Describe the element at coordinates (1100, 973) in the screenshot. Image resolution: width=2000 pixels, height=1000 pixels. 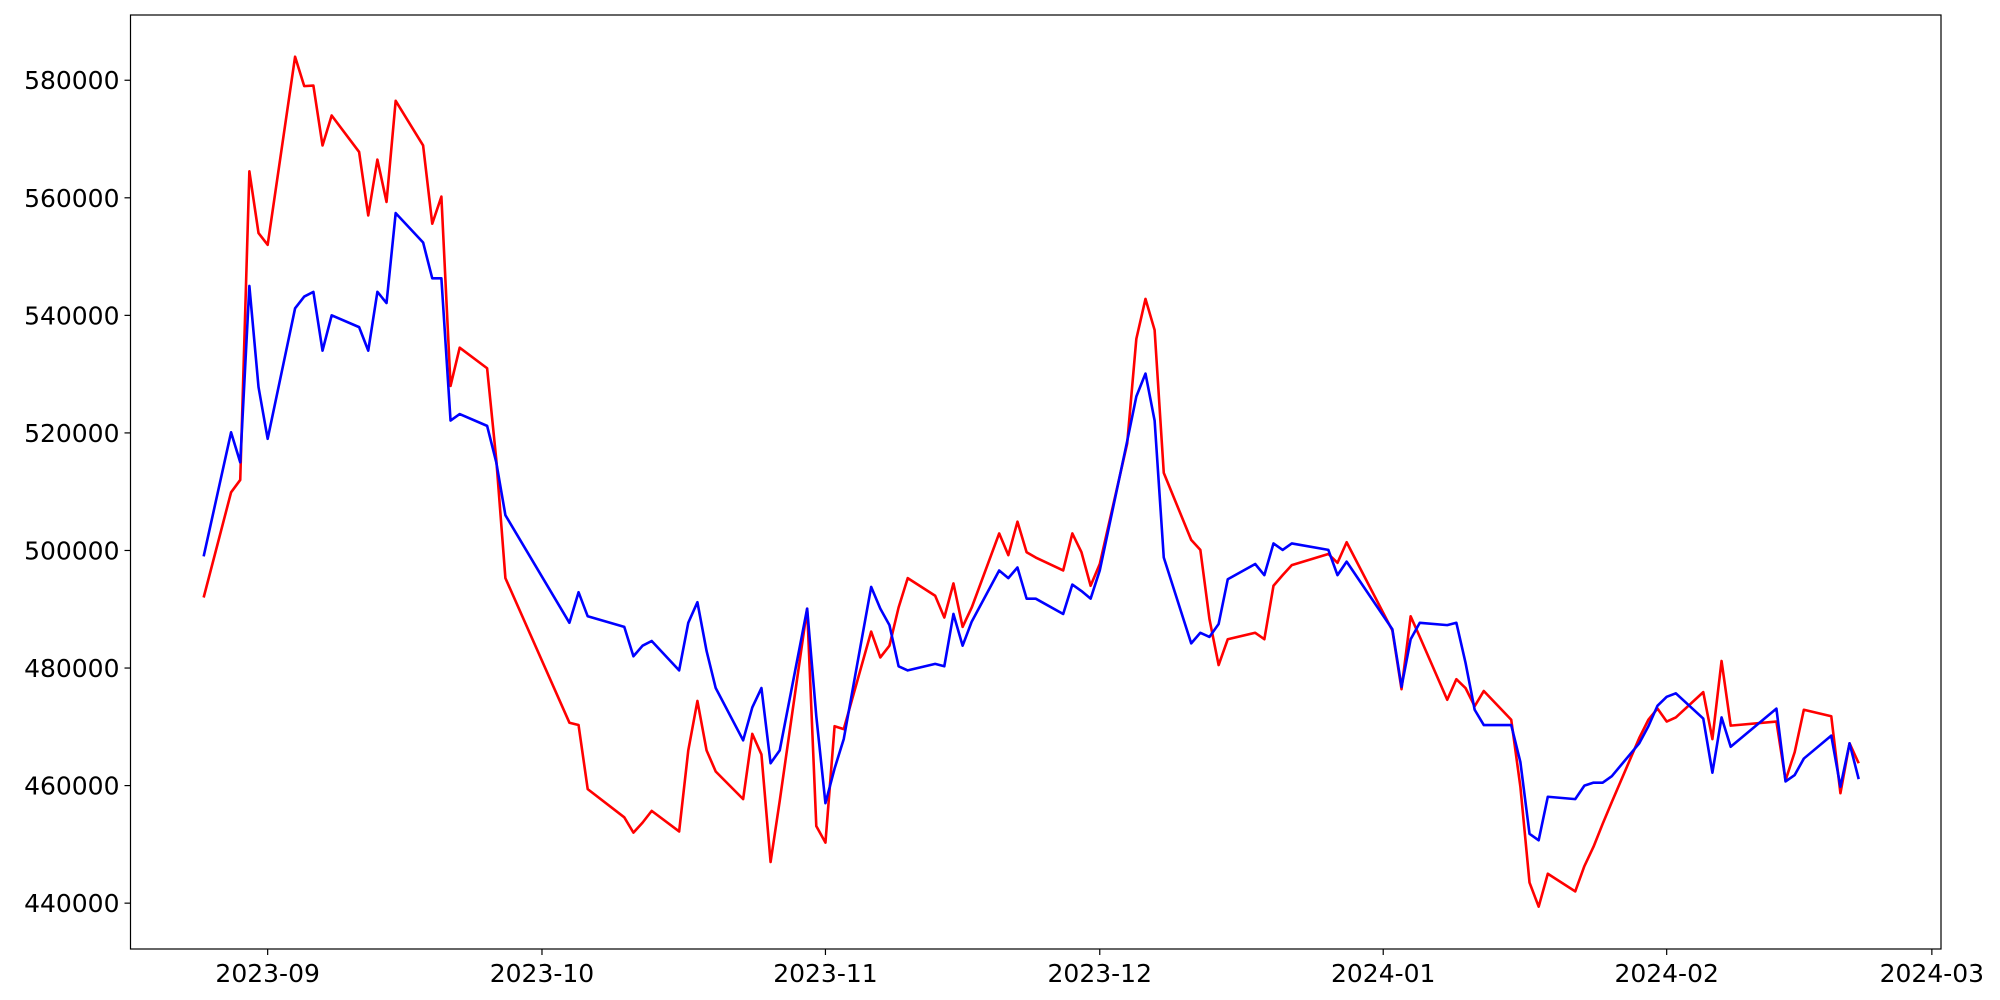
I see `x-tick-label: 2023-12` at that location.